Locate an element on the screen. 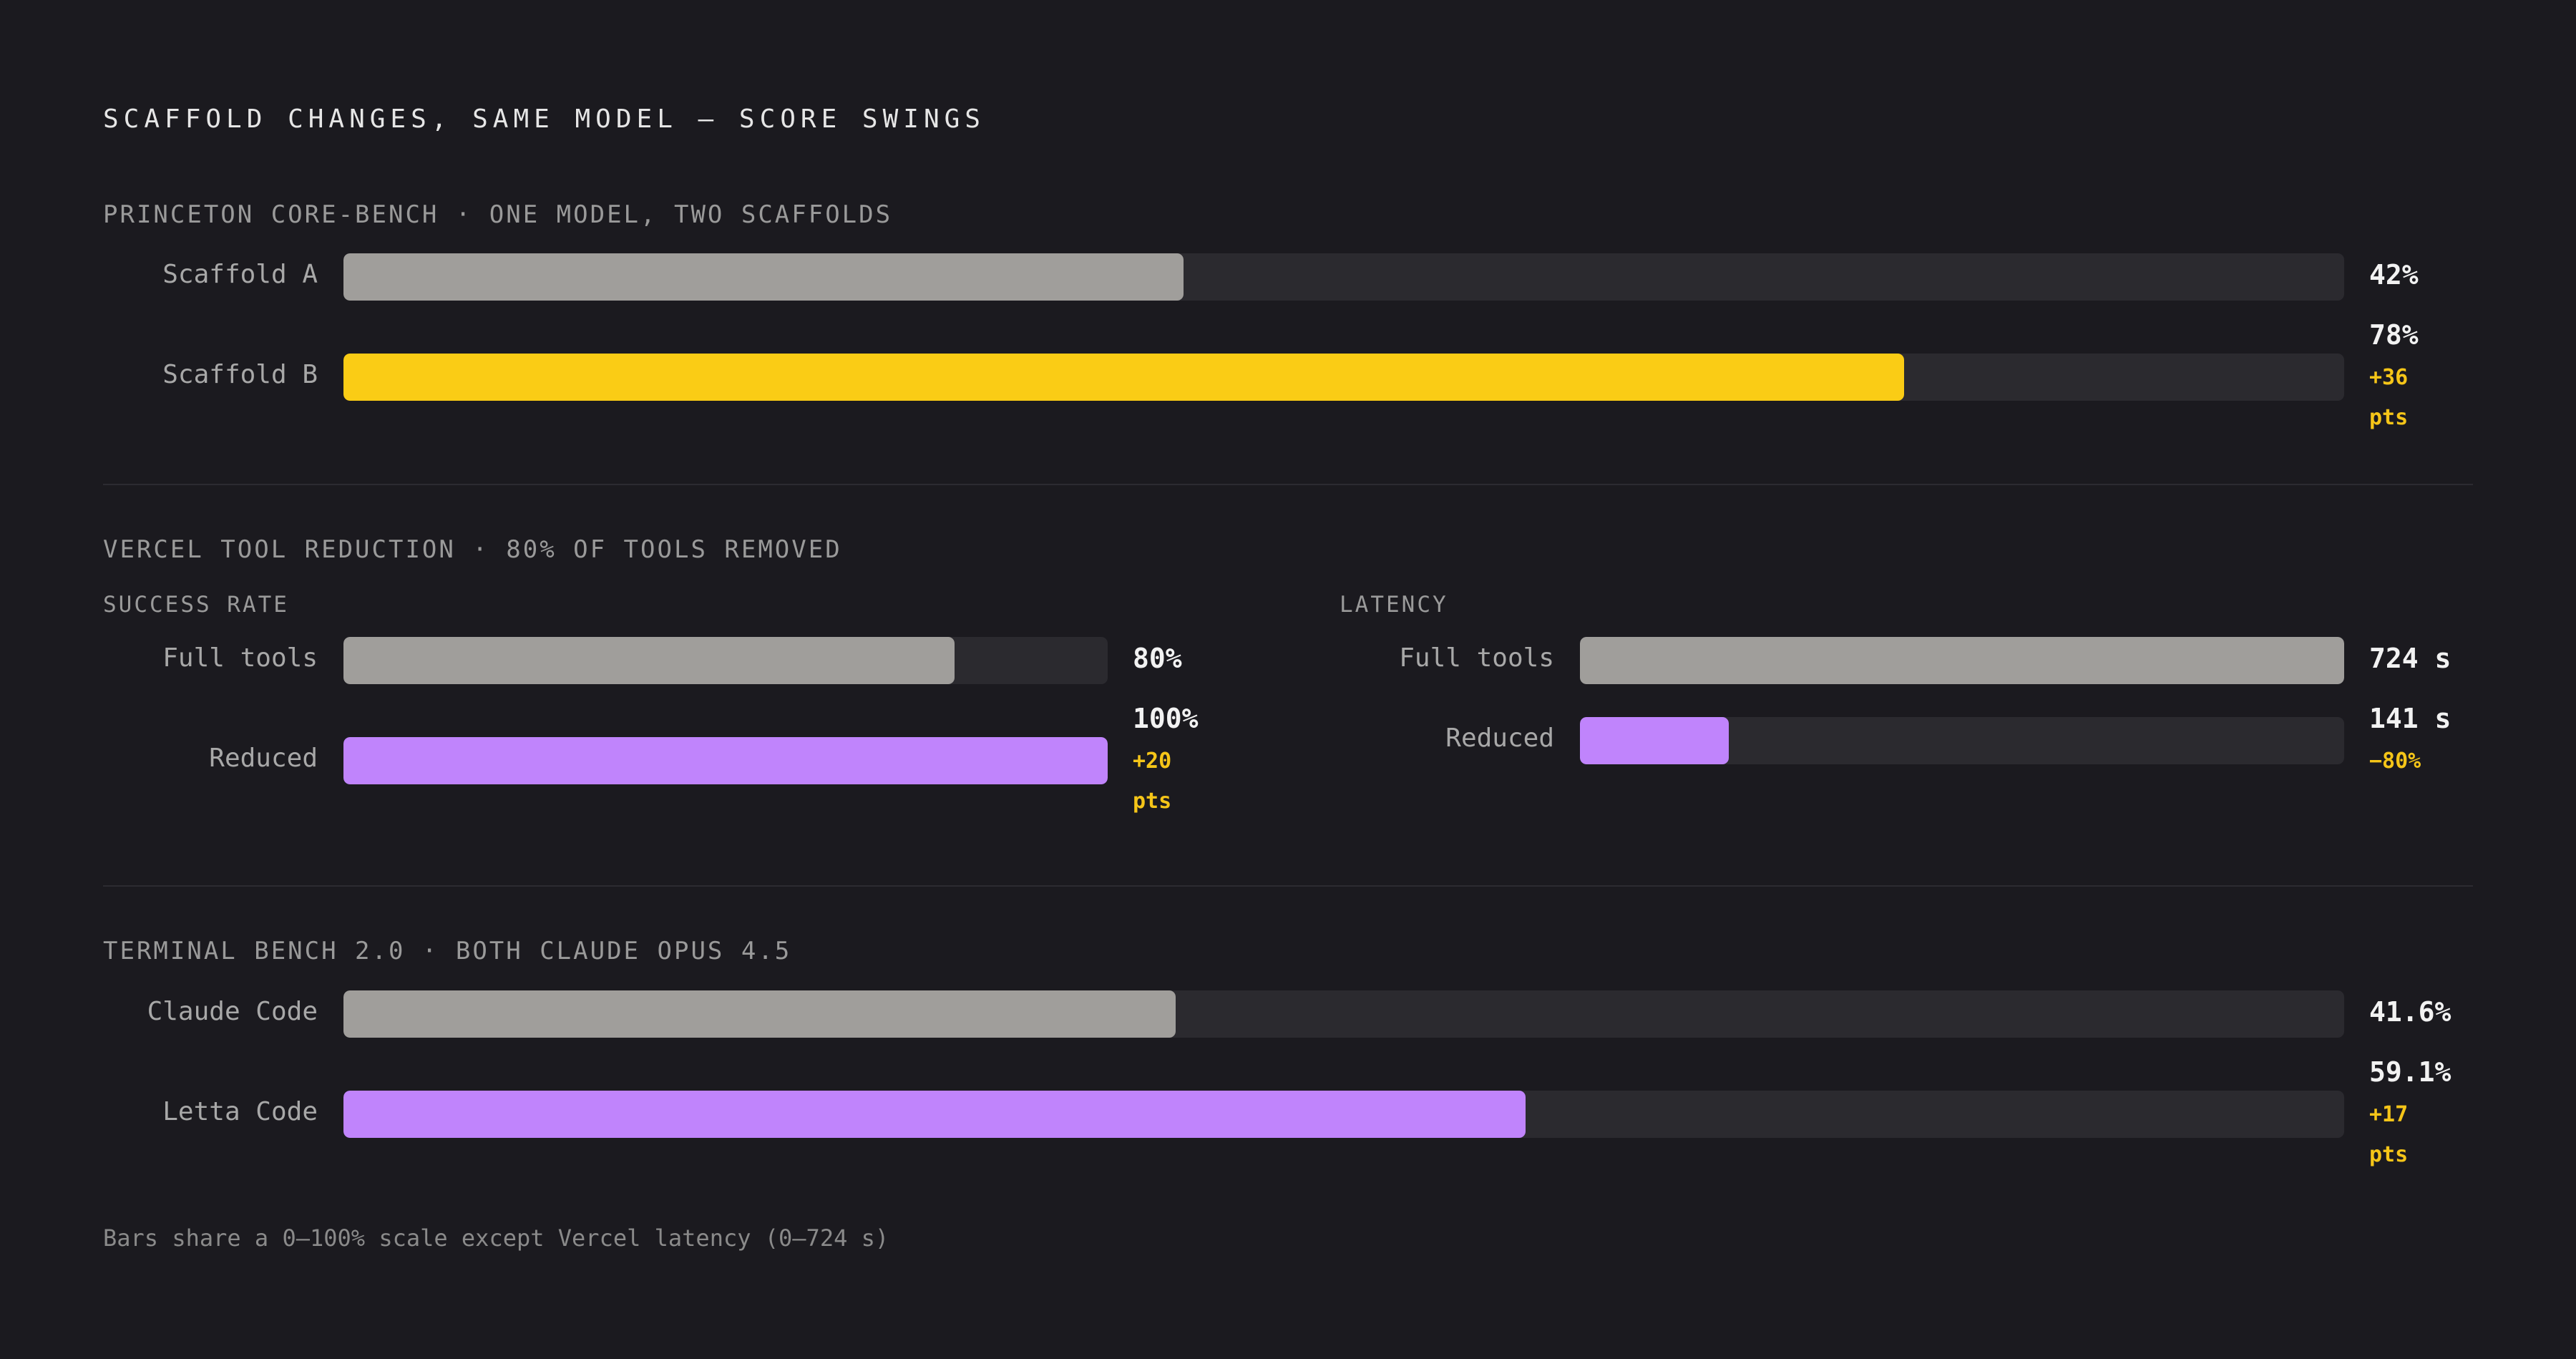 The width and height of the screenshot is (2576, 1359). bar-label-full-tools-success: Full tools is located at coordinates (240, 658).